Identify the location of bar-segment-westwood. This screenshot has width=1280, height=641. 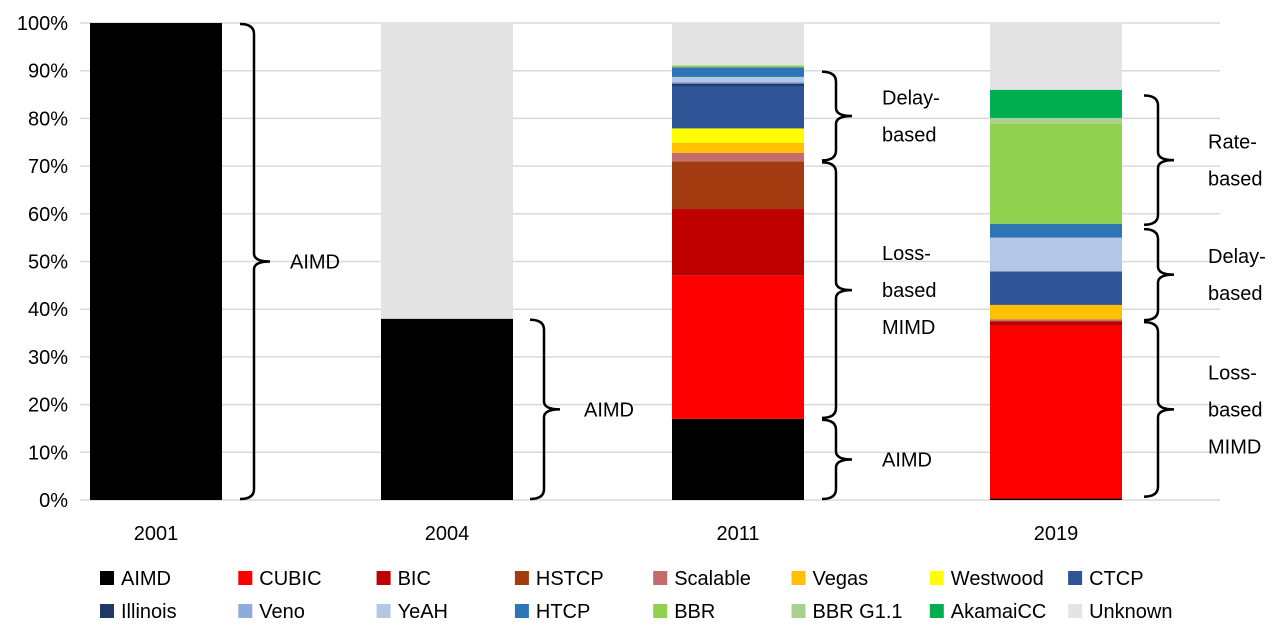
(738, 135).